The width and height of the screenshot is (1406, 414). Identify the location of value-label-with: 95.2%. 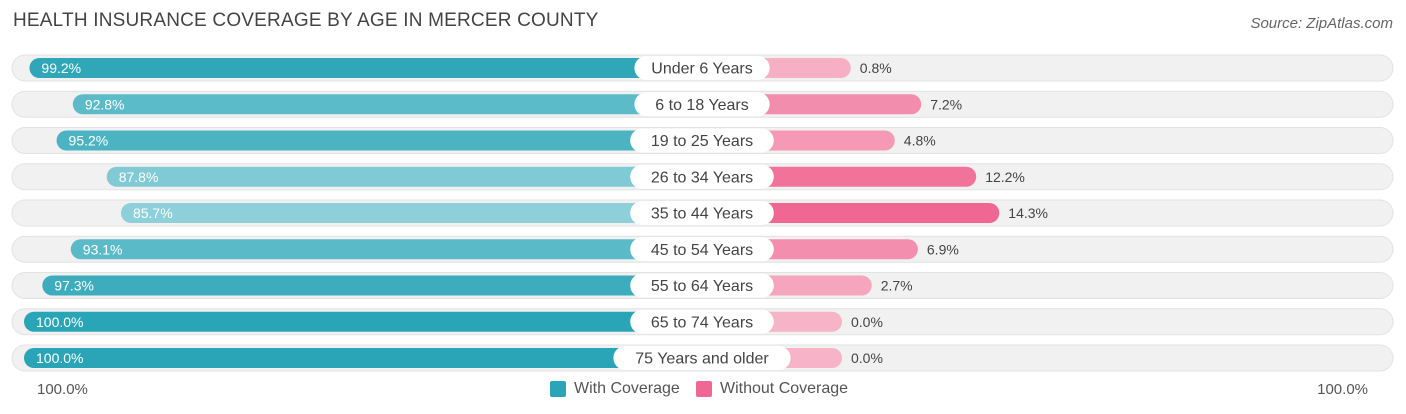
(89, 141).